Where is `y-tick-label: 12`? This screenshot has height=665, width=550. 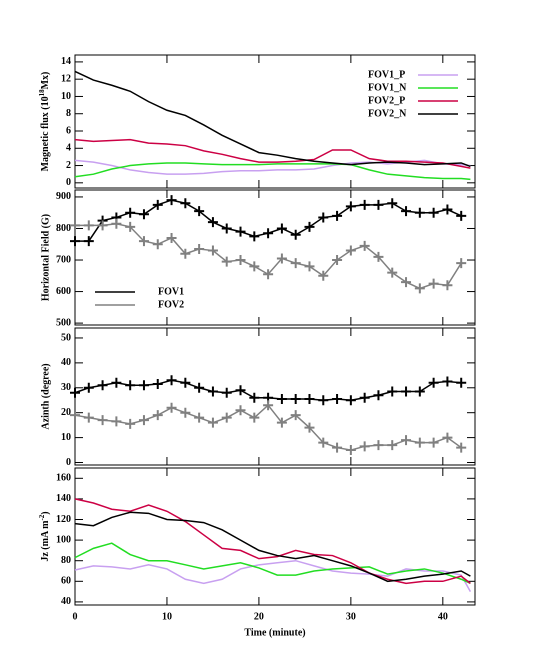
y-tick-label: 12 is located at coordinates (66, 78).